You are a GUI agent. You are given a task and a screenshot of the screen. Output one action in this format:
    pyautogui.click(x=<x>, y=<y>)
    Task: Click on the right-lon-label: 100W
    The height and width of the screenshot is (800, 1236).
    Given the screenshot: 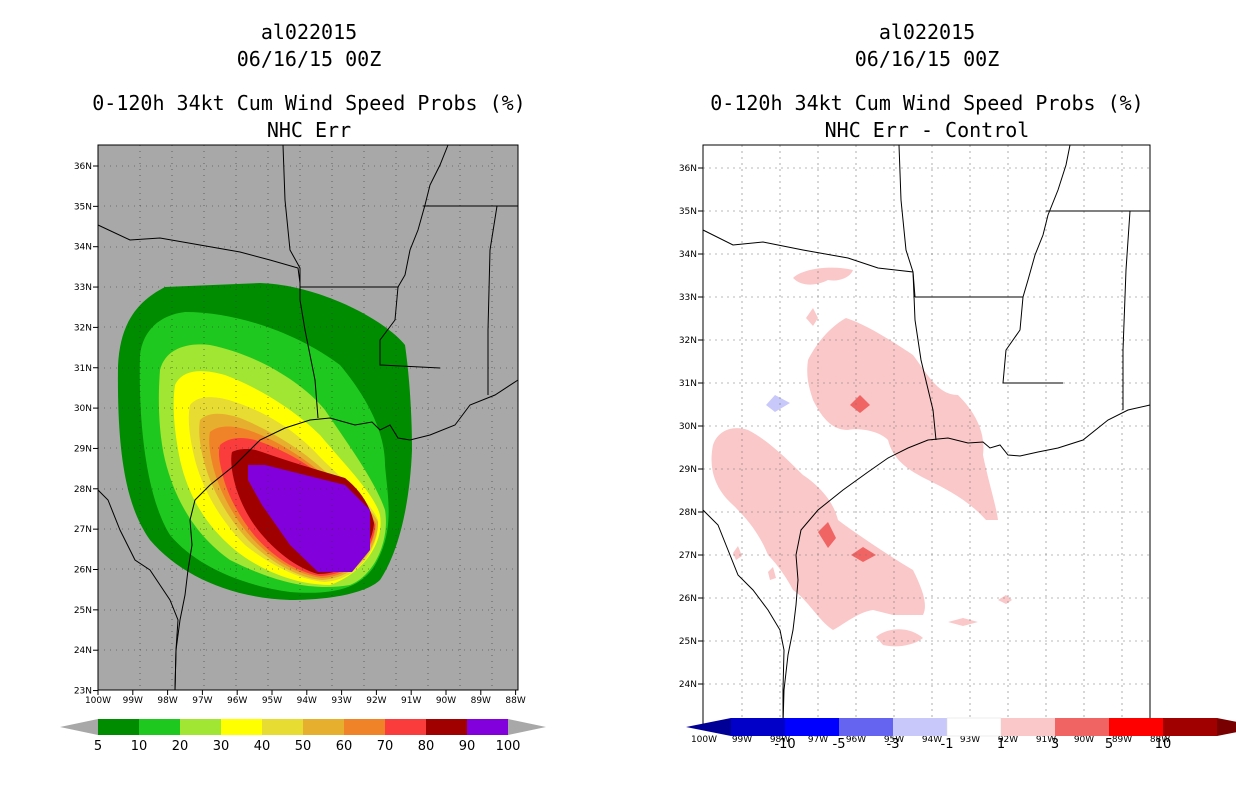 What is the action you would take?
    pyautogui.click(x=704, y=740)
    